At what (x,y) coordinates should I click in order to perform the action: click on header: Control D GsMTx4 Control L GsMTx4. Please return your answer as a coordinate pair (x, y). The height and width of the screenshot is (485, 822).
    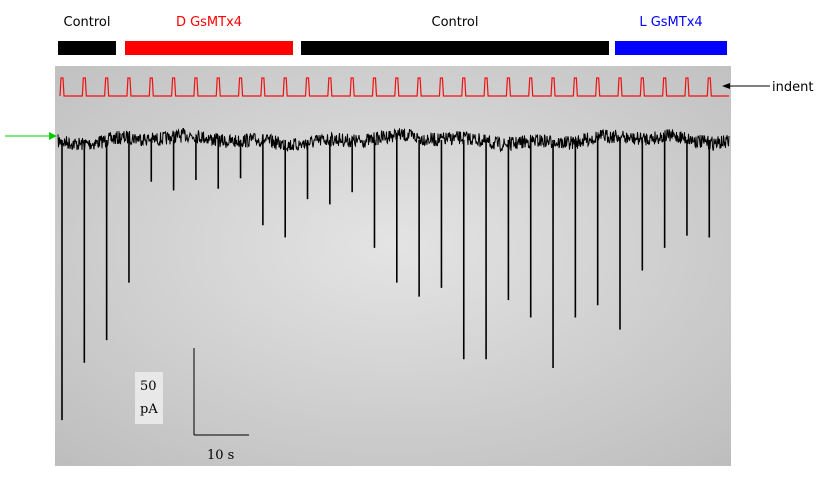
    Looking at the image, I should click on (392, 35).